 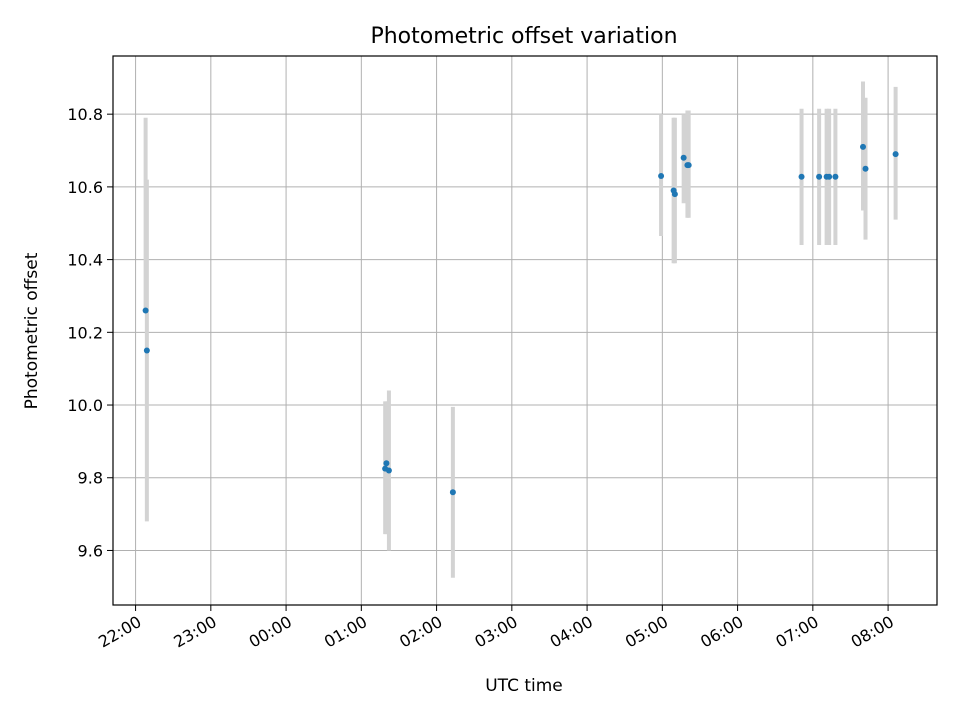 I want to click on y-tick-label: 10.6, so click(x=85, y=187).